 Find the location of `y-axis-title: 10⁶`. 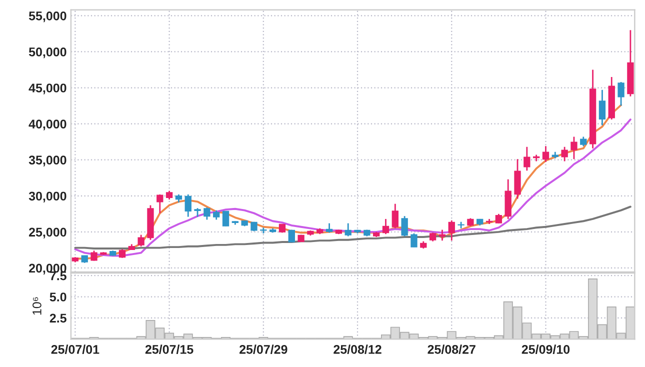

y-axis-title: 10⁶ is located at coordinates (37, 306).